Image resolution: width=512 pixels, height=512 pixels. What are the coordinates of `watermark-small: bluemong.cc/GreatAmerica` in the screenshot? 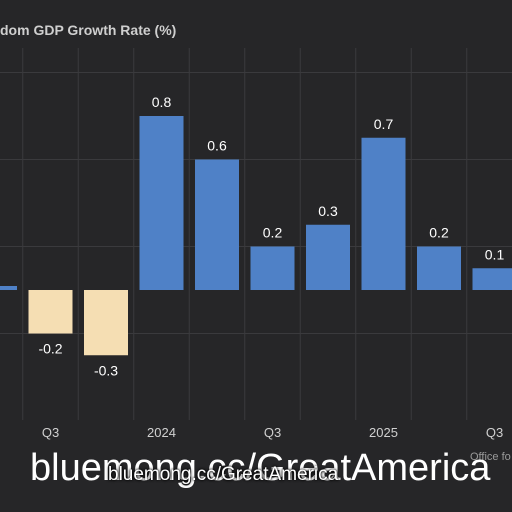 It's located at (223, 474).